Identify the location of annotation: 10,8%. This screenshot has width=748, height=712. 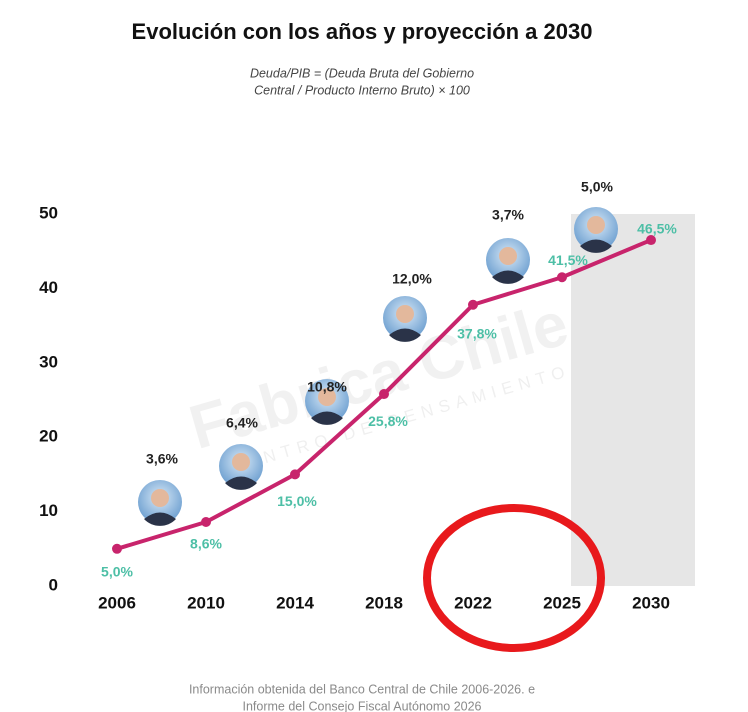
(327, 387).